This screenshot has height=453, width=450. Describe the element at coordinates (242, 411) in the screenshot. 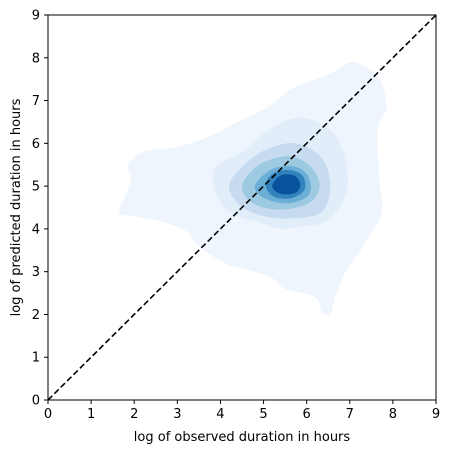

I see `x-axis-ticks: 0 1 2 3 4 5 6 7 8 9` at that location.